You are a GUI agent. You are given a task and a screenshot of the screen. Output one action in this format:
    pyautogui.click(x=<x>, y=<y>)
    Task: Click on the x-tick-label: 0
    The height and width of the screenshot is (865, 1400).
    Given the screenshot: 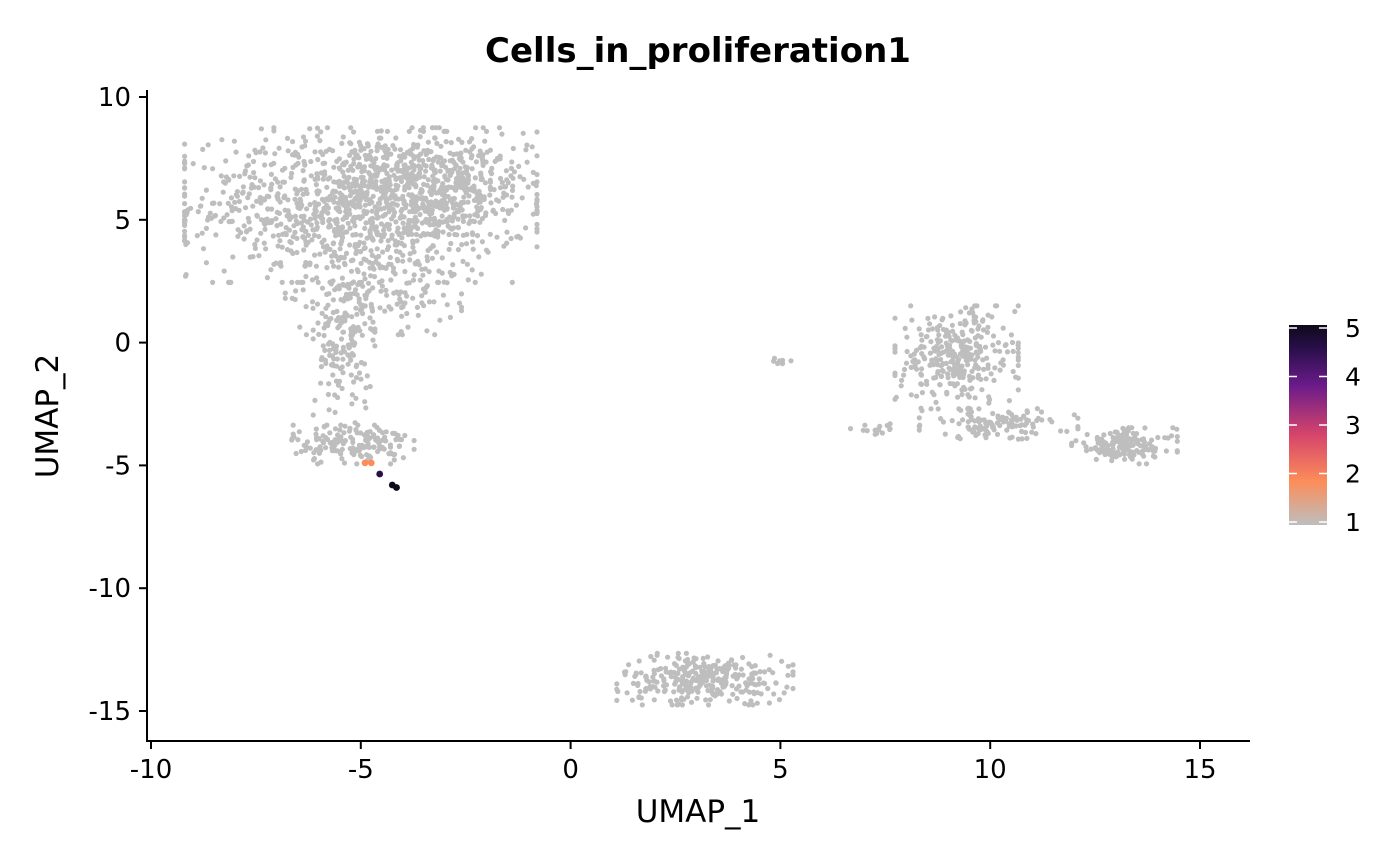 What is the action you would take?
    pyautogui.click(x=570, y=770)
    